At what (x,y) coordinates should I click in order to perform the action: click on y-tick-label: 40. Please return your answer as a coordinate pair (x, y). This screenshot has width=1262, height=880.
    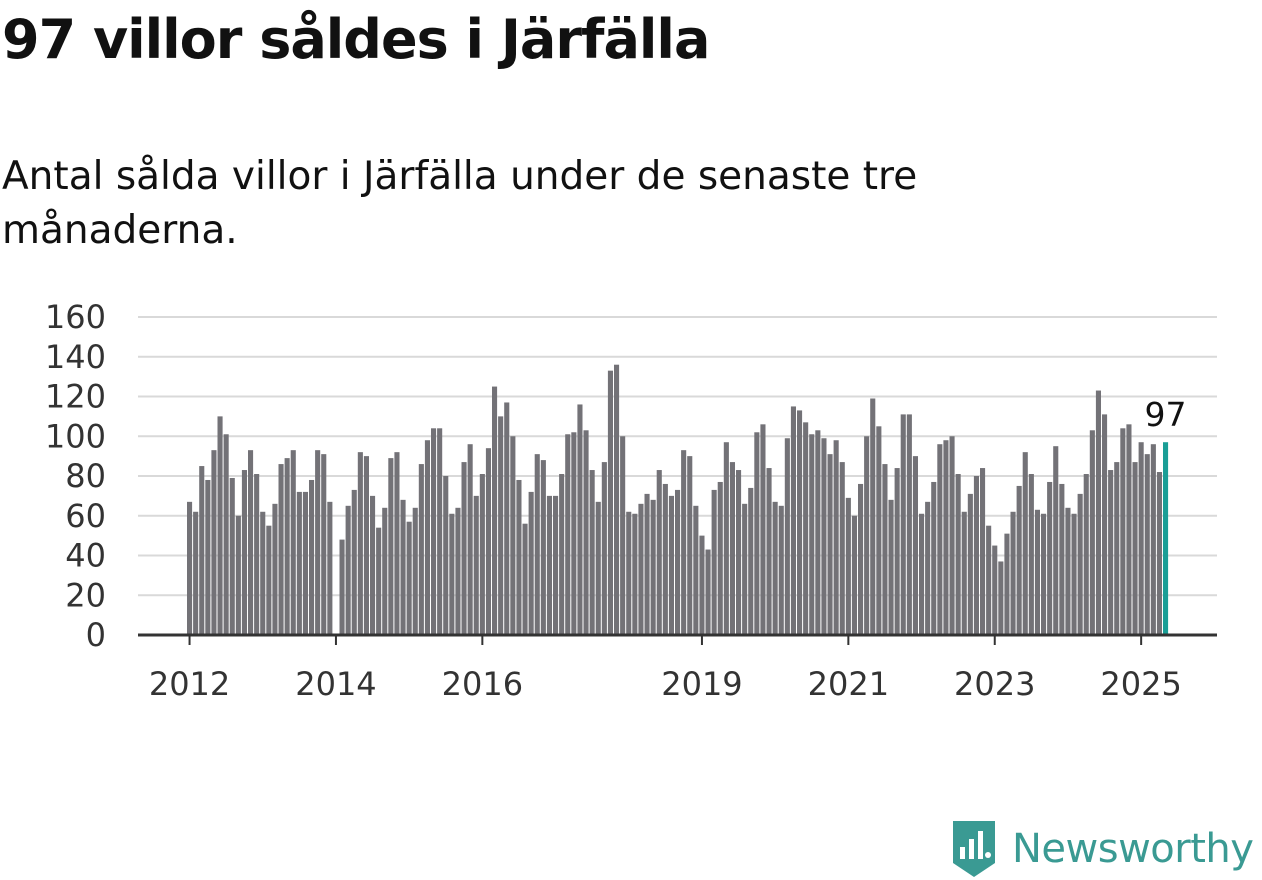
    Looking at the image, I should click on (85, 556).